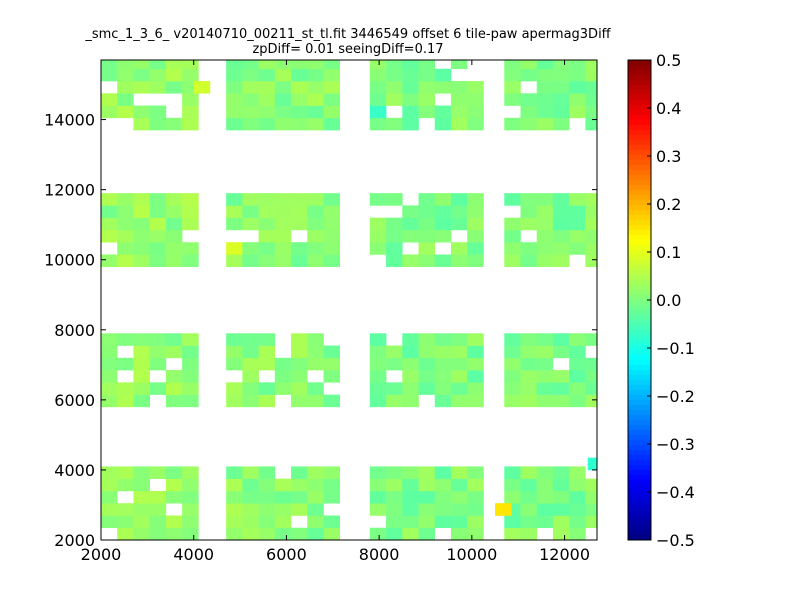  Describe the element at coordinates (668, 300) in the screenshot. I see `colorbar-tick-label: 0.0` at that location.